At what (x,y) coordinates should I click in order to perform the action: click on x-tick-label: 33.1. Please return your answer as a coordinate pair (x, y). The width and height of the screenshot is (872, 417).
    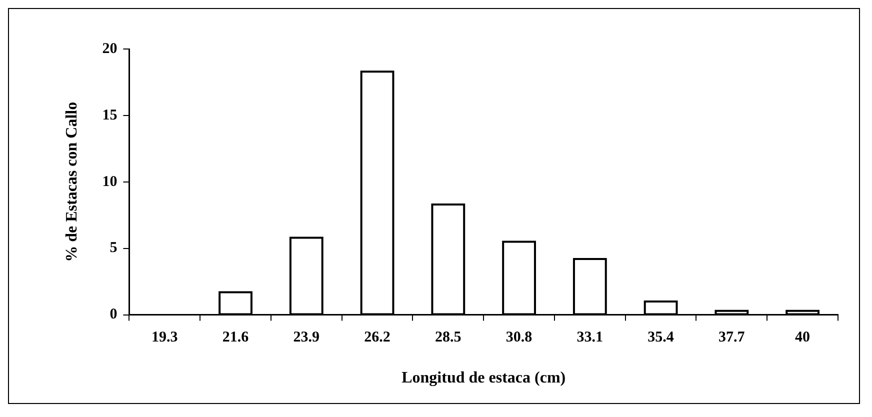
    Looking at the image, I should click on (590, 338).